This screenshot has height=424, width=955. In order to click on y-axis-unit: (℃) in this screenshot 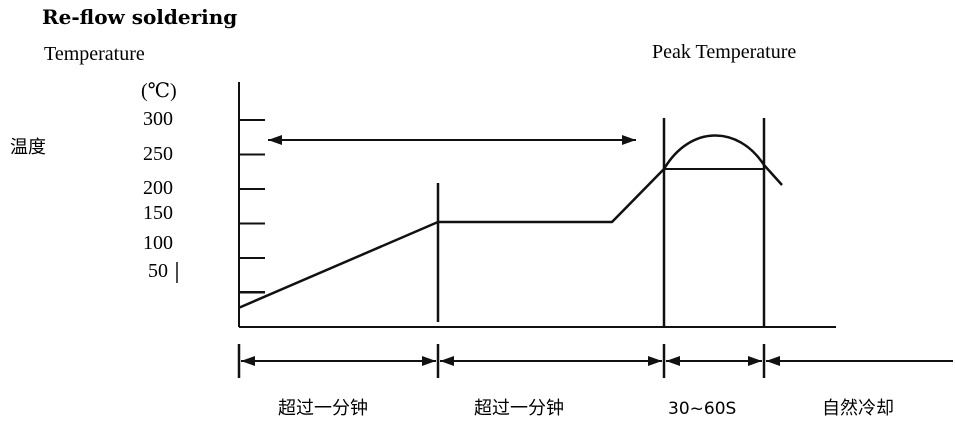, I will do `click(159, 91)`.